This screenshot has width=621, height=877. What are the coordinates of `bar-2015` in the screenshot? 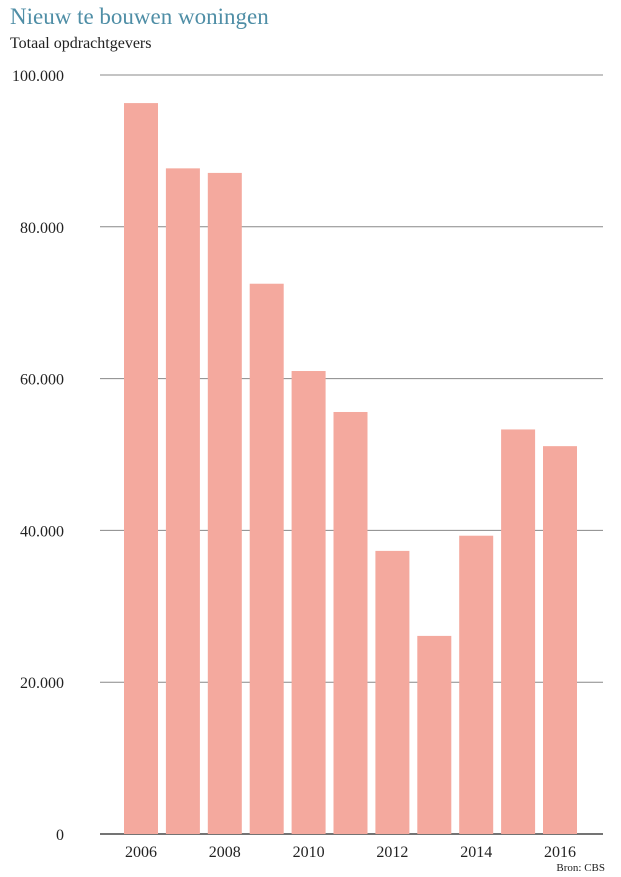 It's located at (518, 631).